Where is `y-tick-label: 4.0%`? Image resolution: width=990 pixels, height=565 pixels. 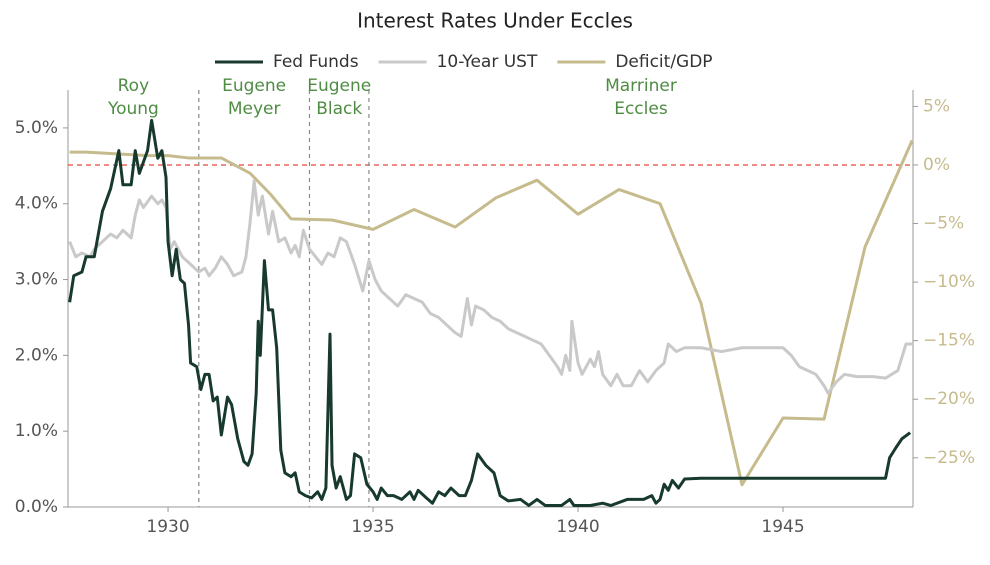 y-tick-label: 4.0% is located at coordinates (36, 204).